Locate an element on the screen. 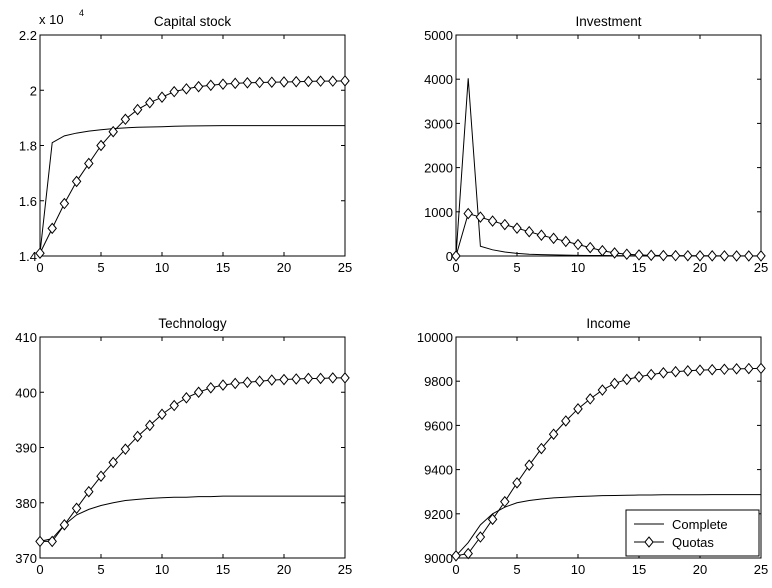 The image size is (772, 588). legend-label-quotas: Quotas is located at coordinates (693, 542).